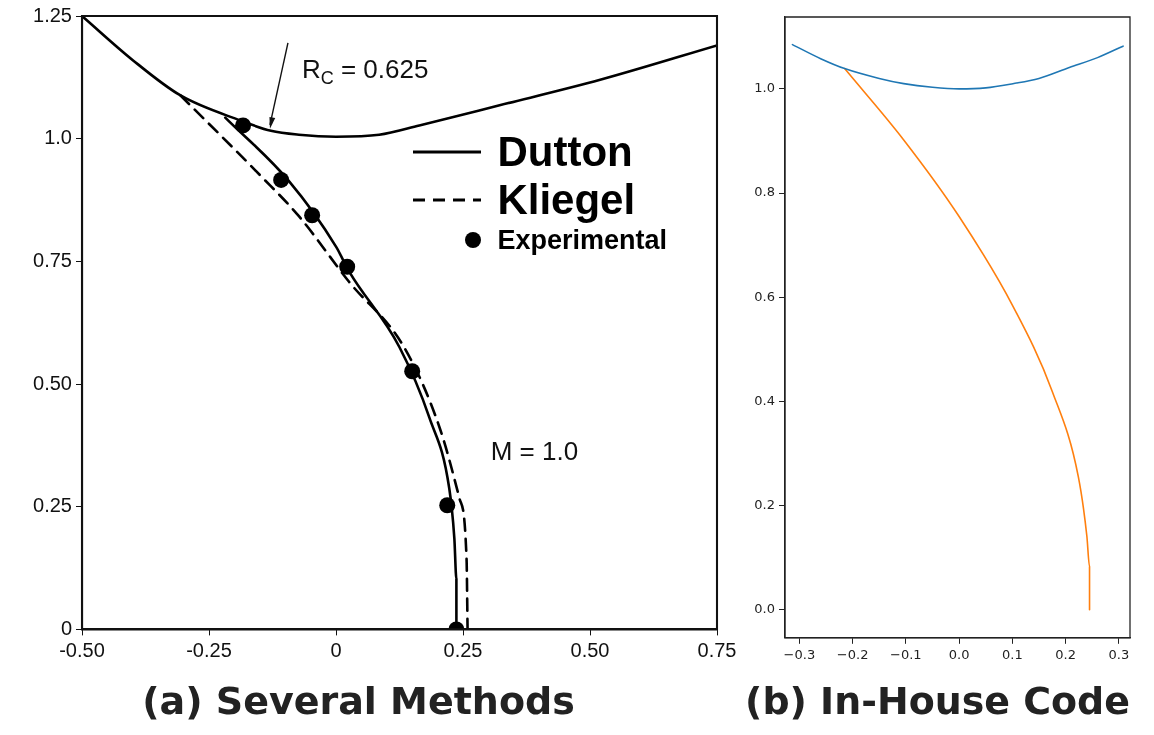 This screenshot has height=735, width=1154. Describe the element at coordinates (566, 200) in the screenshot. I see `legend-label: Kliegel` at that location.